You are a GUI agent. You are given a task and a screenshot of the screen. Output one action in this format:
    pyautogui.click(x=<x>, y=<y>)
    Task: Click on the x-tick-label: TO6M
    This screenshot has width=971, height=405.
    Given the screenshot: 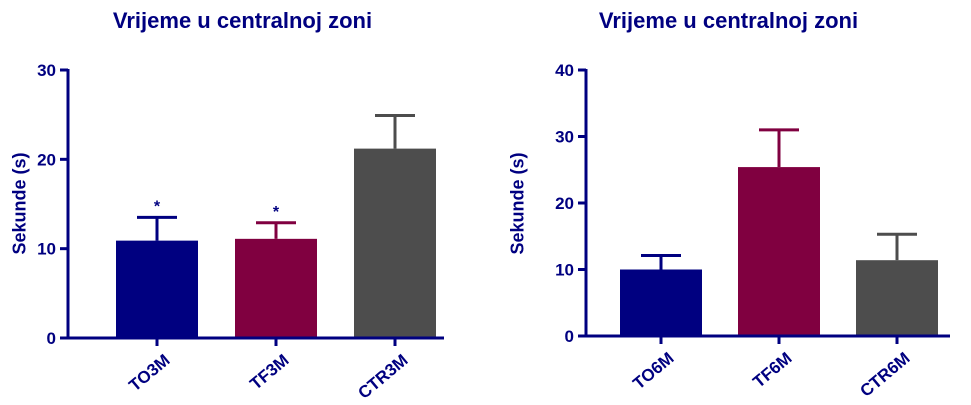 What is the action you would take?
    pyautogui.click(x=653, y=371)
    